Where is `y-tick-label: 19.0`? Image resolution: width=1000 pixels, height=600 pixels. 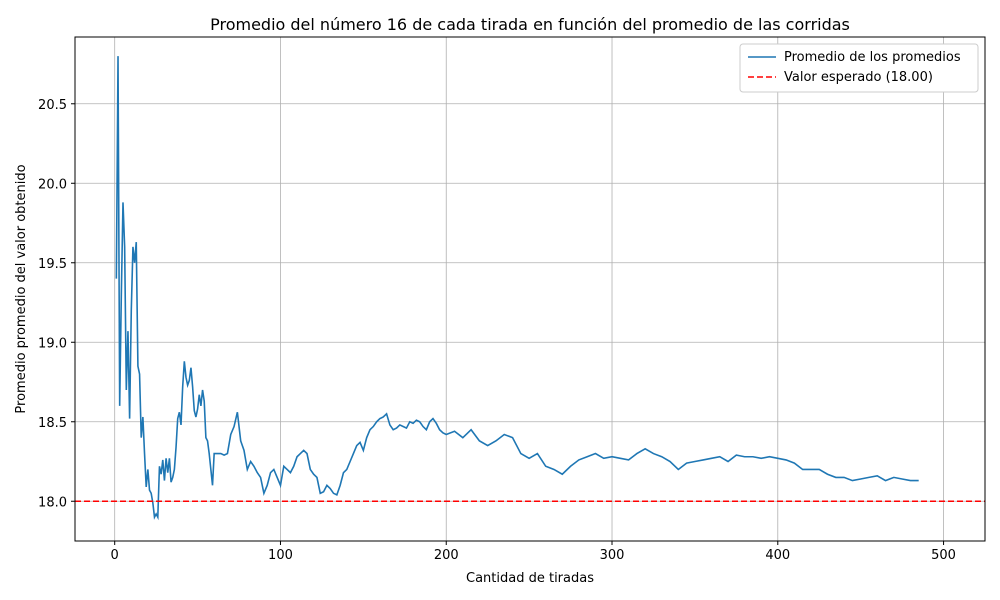 y-tick-label: 19.0 is located at coordinates (52, 343).